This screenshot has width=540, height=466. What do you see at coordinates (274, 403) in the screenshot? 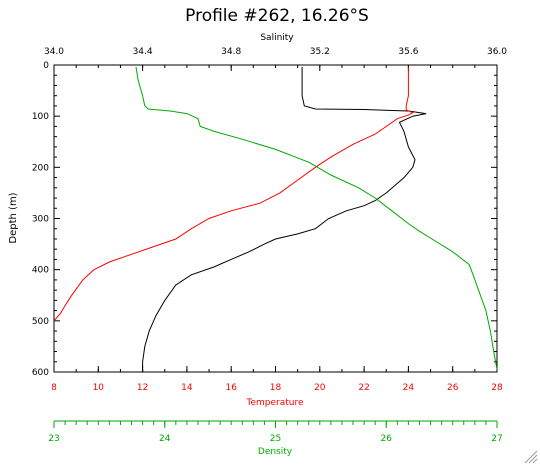
I see `temperature-axis-label: Temperature` at bounding box center [274, 403].